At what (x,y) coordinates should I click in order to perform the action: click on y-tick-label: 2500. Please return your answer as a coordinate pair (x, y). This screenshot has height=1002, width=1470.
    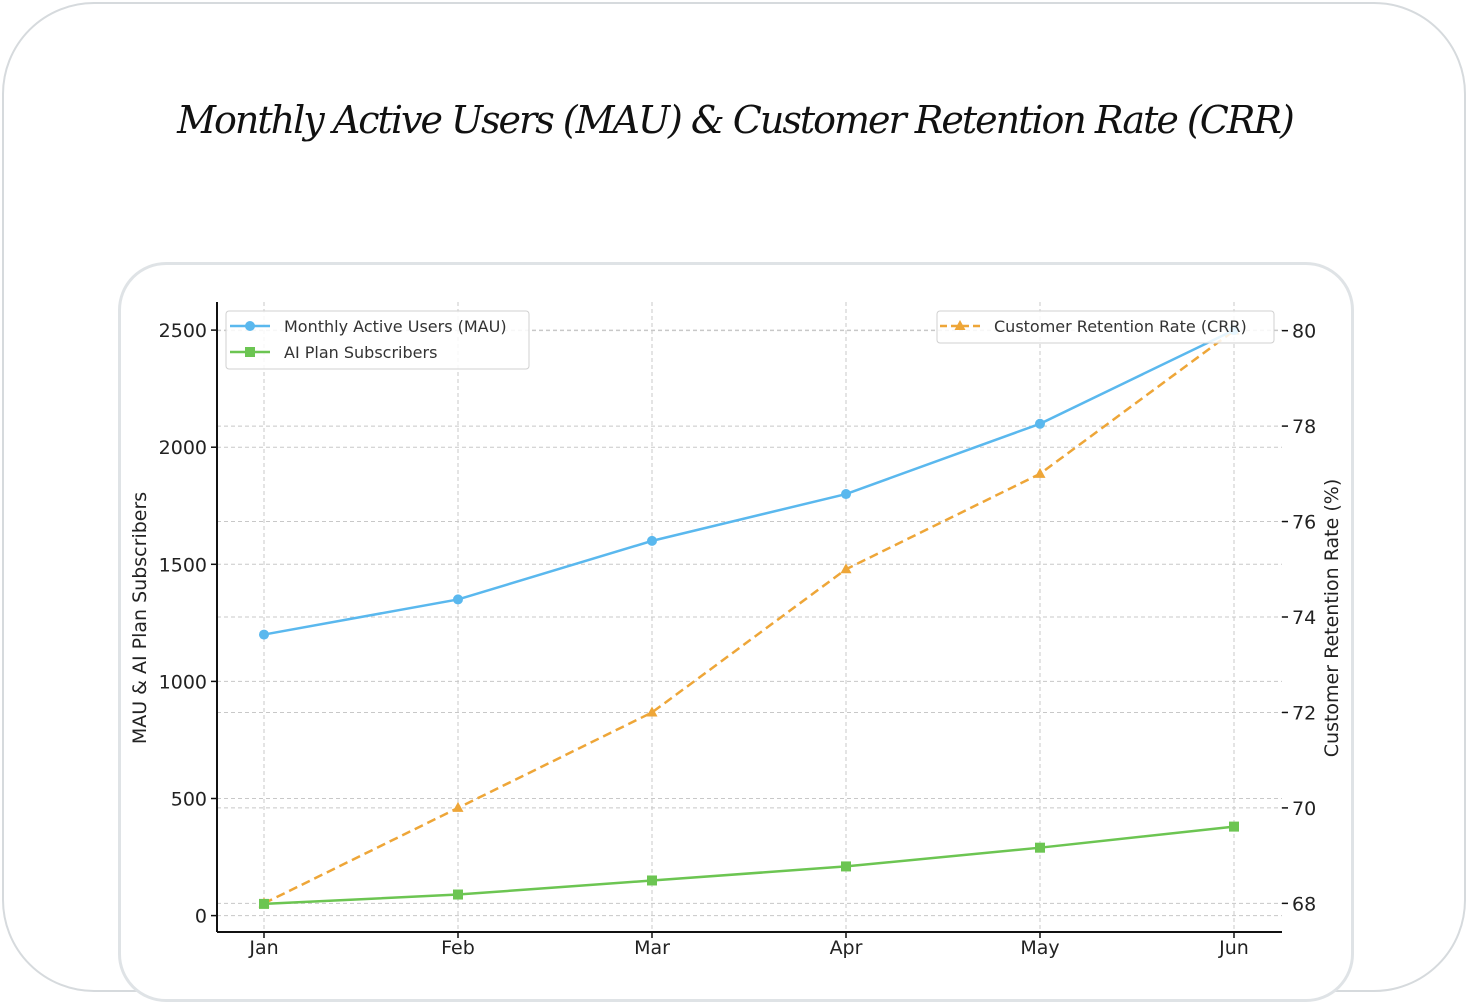
    Looking at the image, I should click on (183, 331).